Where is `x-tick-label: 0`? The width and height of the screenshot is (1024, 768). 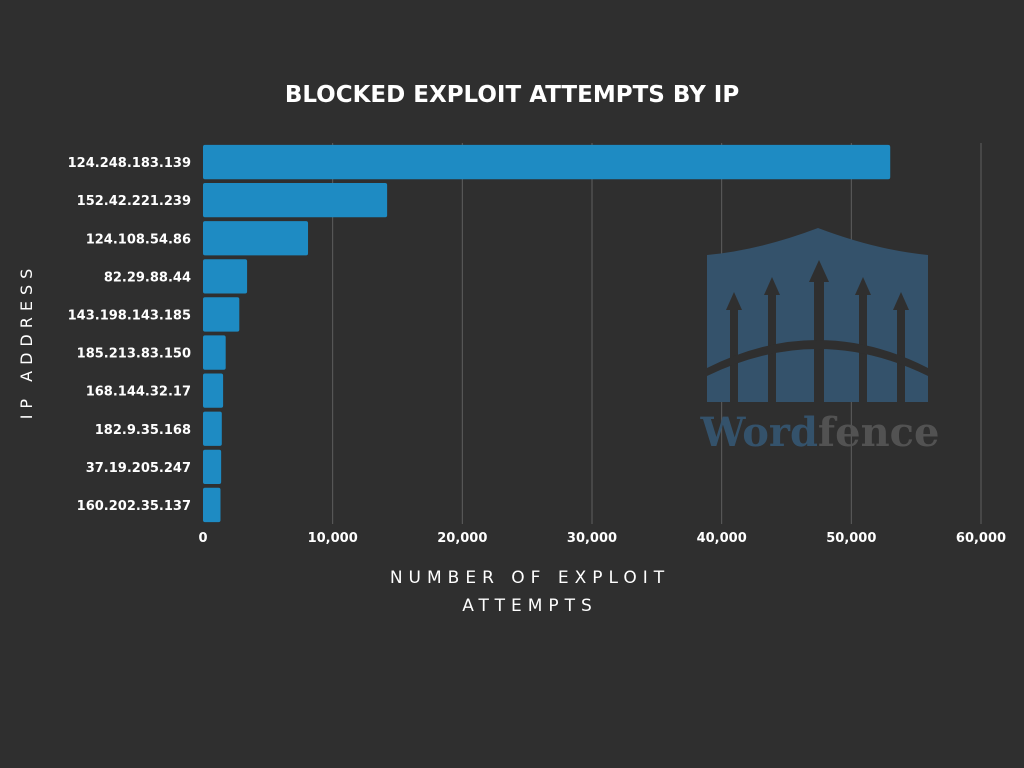
x-tick-label: 0 is located at coordinates (202, 538).